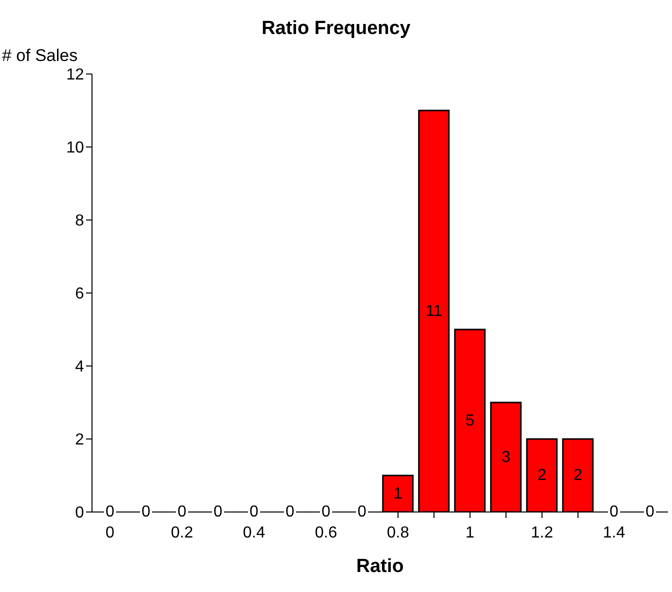  Describe the element at coordinates (506, 457) in the screenshot. I see `data-label: 3` at that location.